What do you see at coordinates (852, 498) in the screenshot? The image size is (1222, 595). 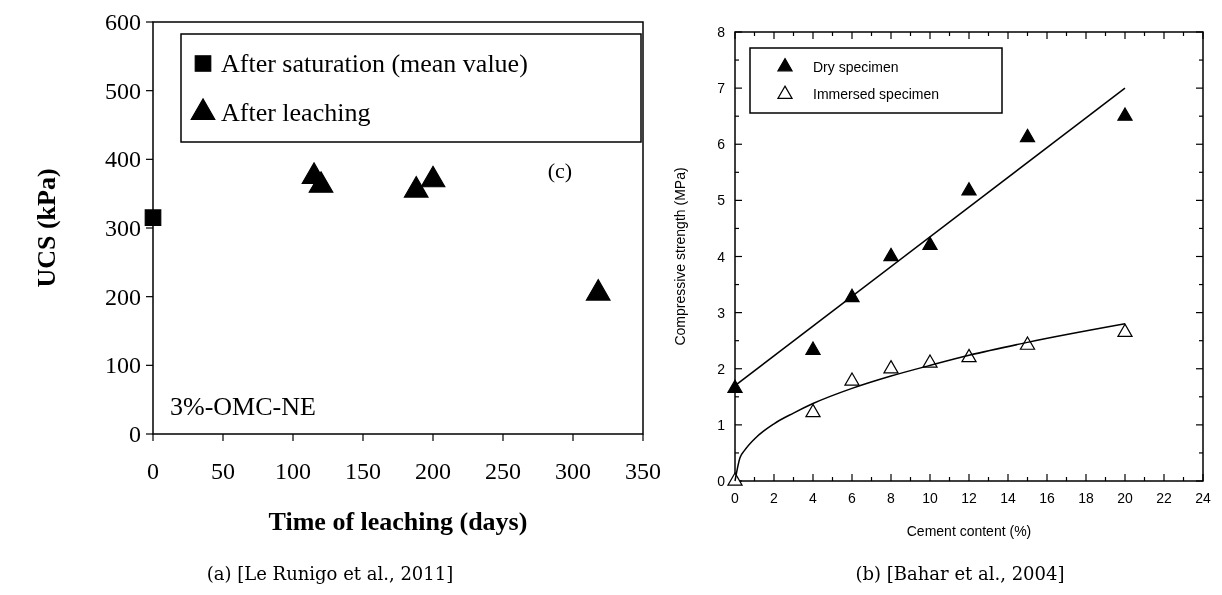 I see `x-tick-label: 6` at bounding box center [852, 498].